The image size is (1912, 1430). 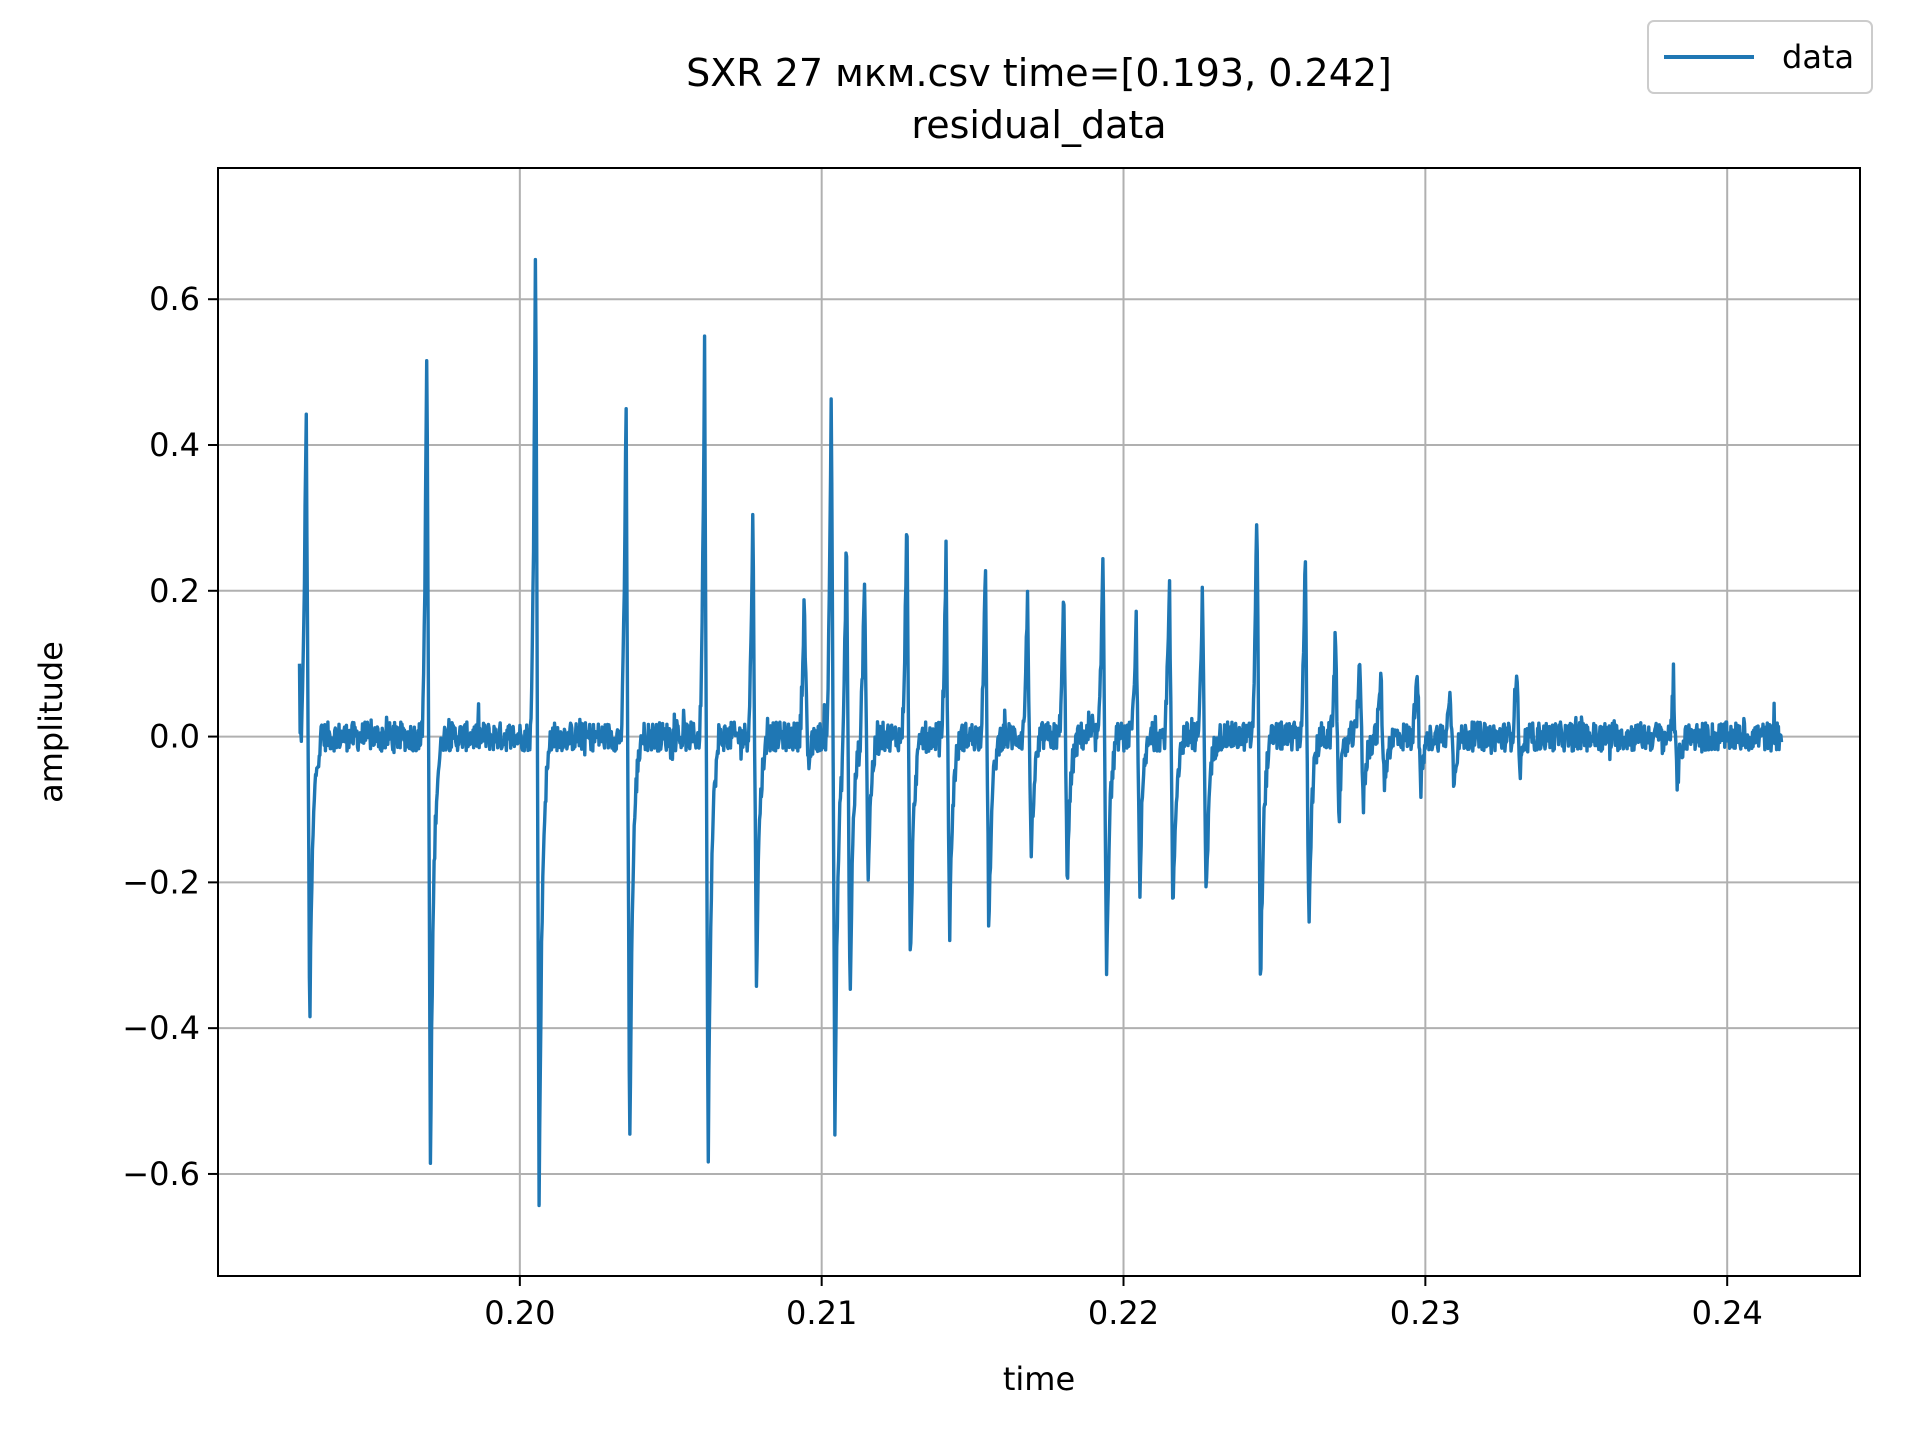 I want to click on x-tick-label: 0.21, so click(x=821, y=1313).